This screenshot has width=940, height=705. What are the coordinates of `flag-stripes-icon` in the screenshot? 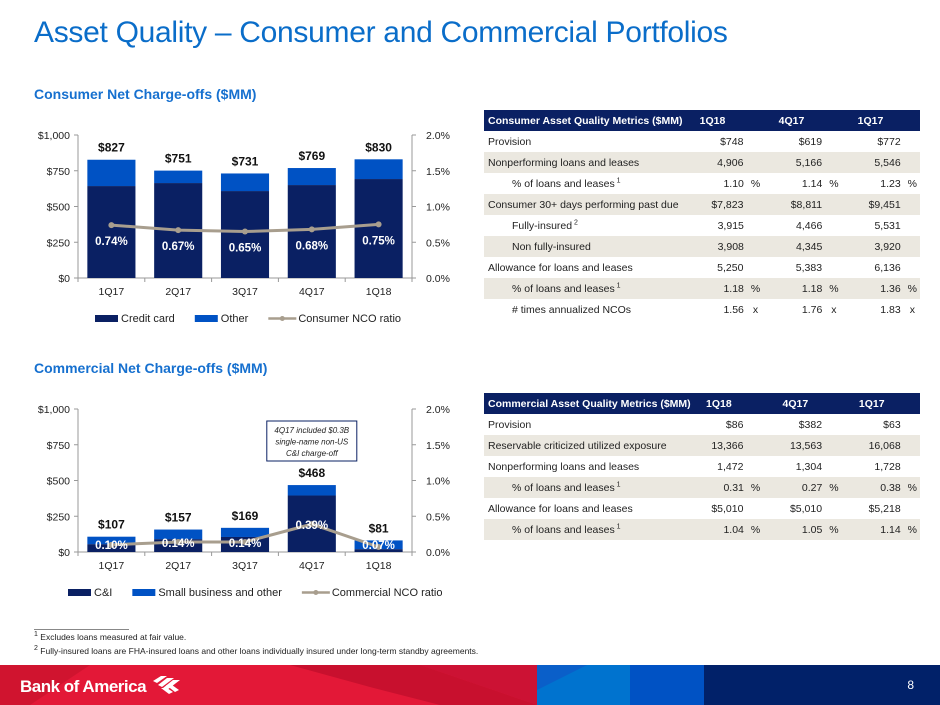 It's located at (167, 685).